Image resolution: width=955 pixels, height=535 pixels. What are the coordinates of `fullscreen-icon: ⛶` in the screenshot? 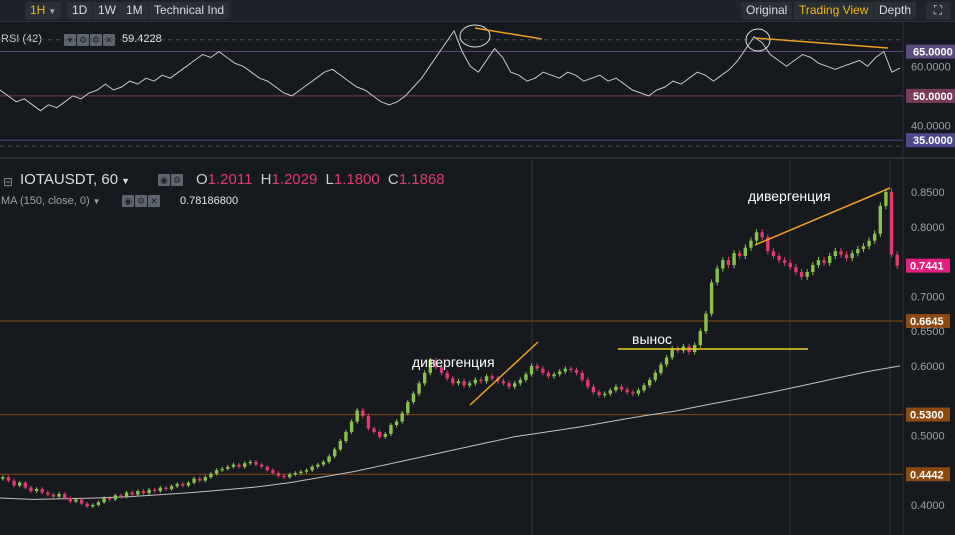 It's located at (938, 10).